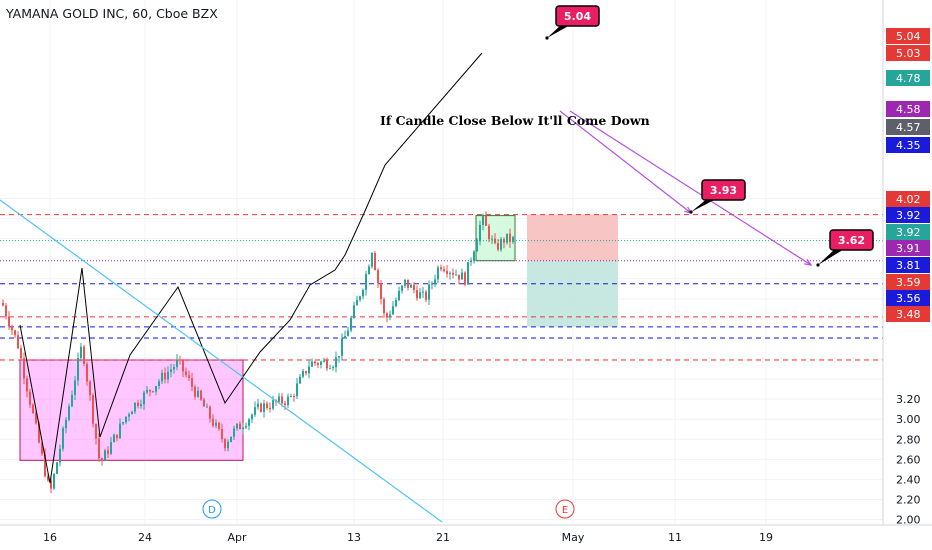 Image resolution: width=932 pixels, height=550 pixels. What do you see at coordinates (572, 237) in the screenshot?
I see `stop-loss-zone` at bounding box center [572, 237].